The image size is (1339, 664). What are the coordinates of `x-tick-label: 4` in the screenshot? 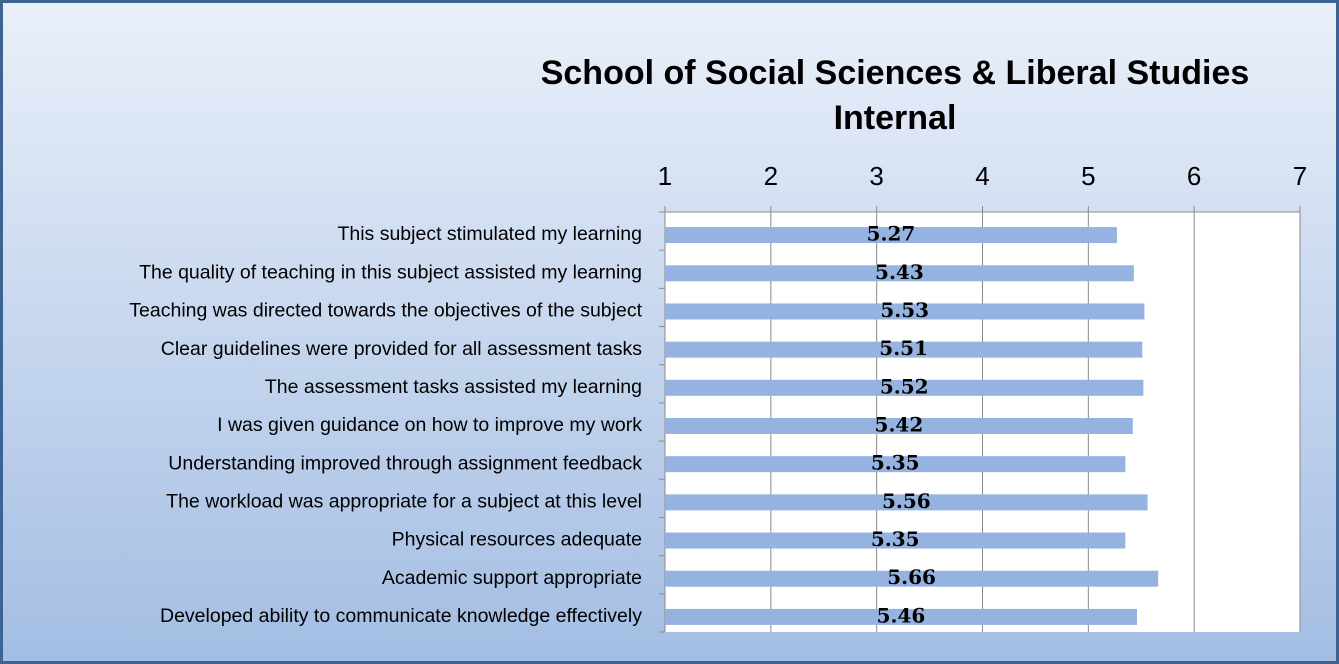 It's located at (982, 176).